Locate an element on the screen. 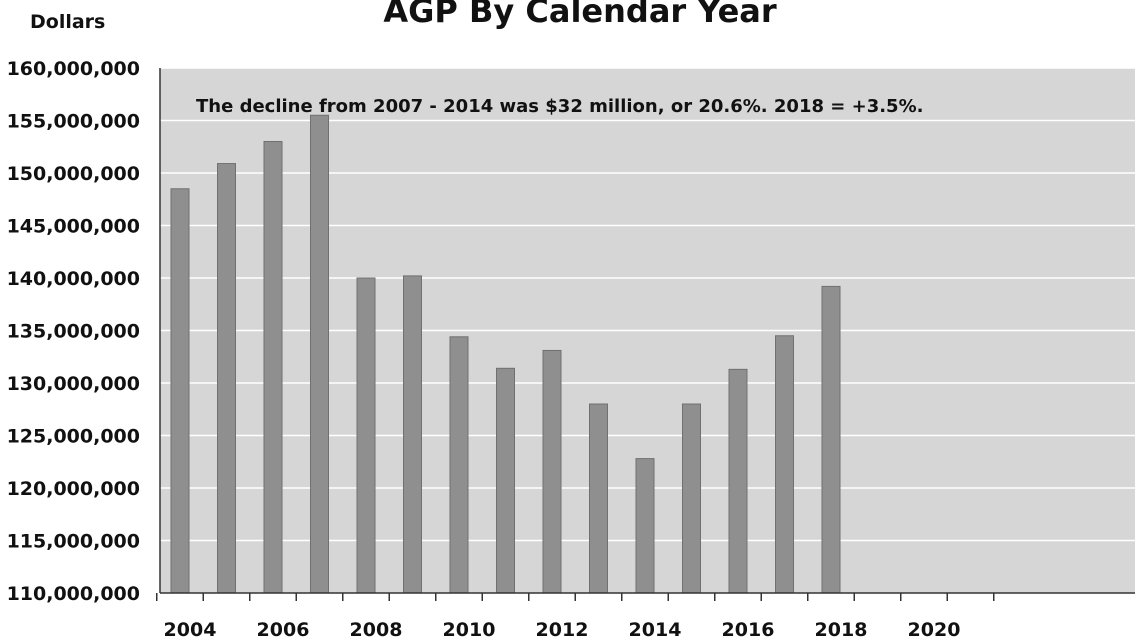  bar-2018 is located at coordinates (831, 439).